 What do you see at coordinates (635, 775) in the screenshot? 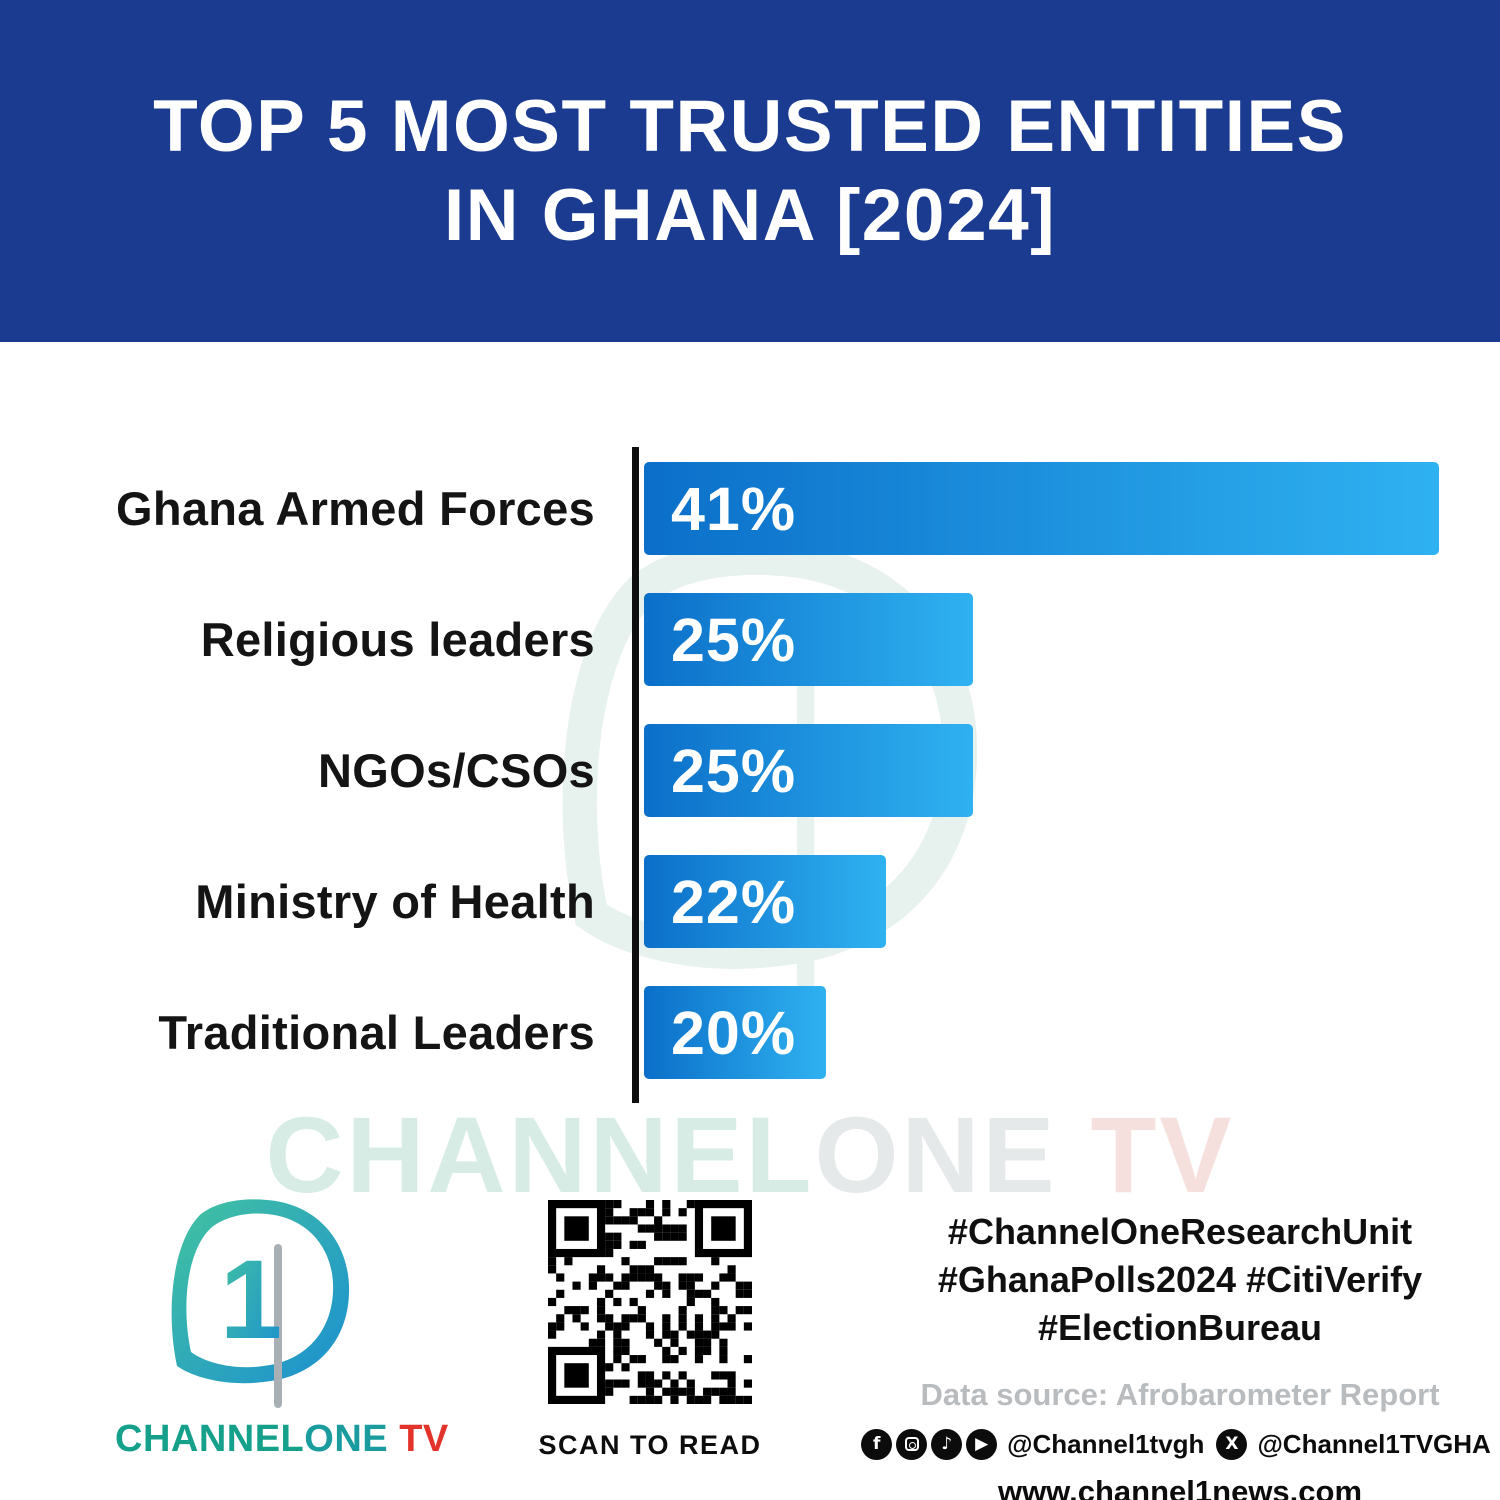
I see `chart-axis` at bounding box center [635, 775].